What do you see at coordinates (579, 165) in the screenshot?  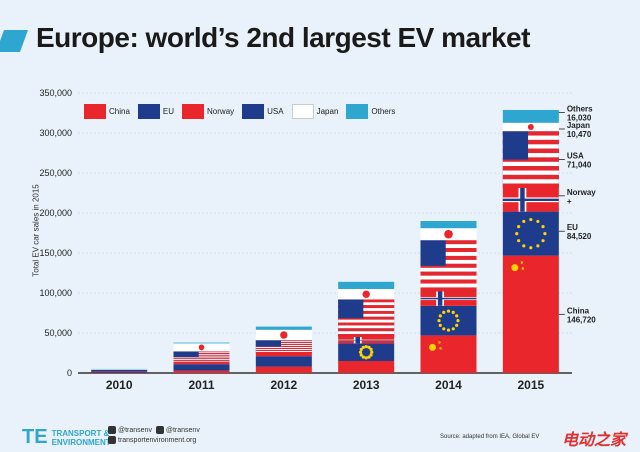 I see `annotation-value: 71,040` at bounding box center [579, 165].